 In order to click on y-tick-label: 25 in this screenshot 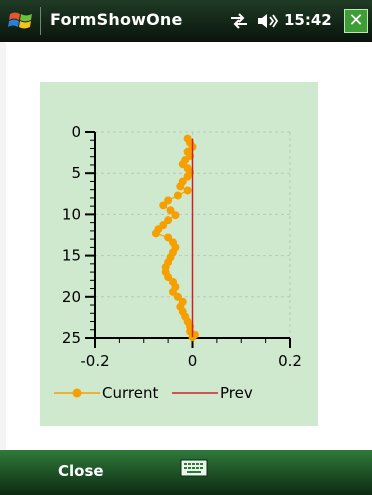, I will do `click(71, 338)`.